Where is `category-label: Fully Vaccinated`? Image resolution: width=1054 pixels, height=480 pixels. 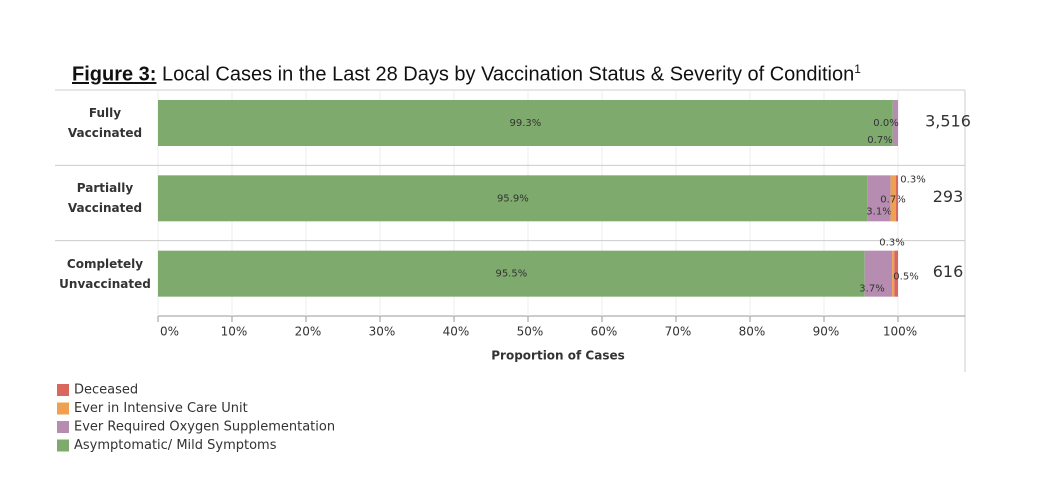 category-label: Fully Vaccinated is located at coordinates (105, 123).